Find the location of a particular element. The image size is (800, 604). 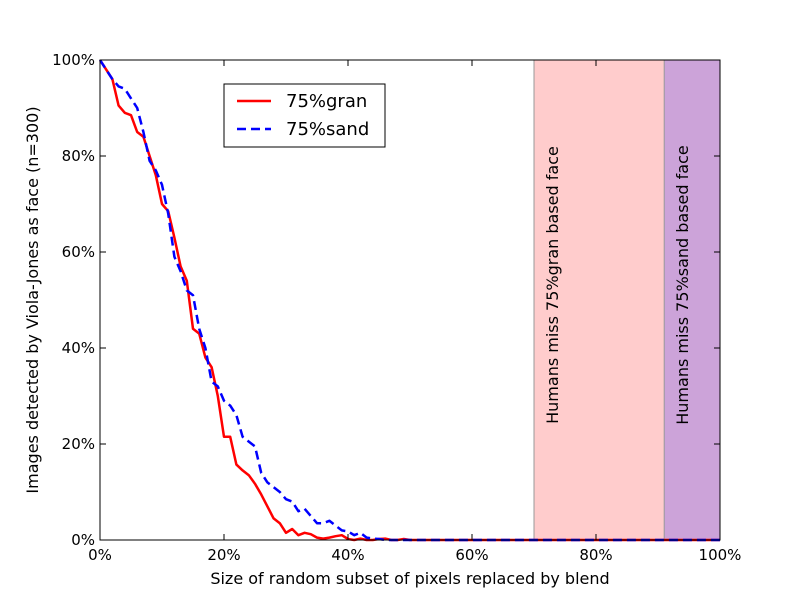

x-tick-label-4: 80% is located at coordinates (595, 555).